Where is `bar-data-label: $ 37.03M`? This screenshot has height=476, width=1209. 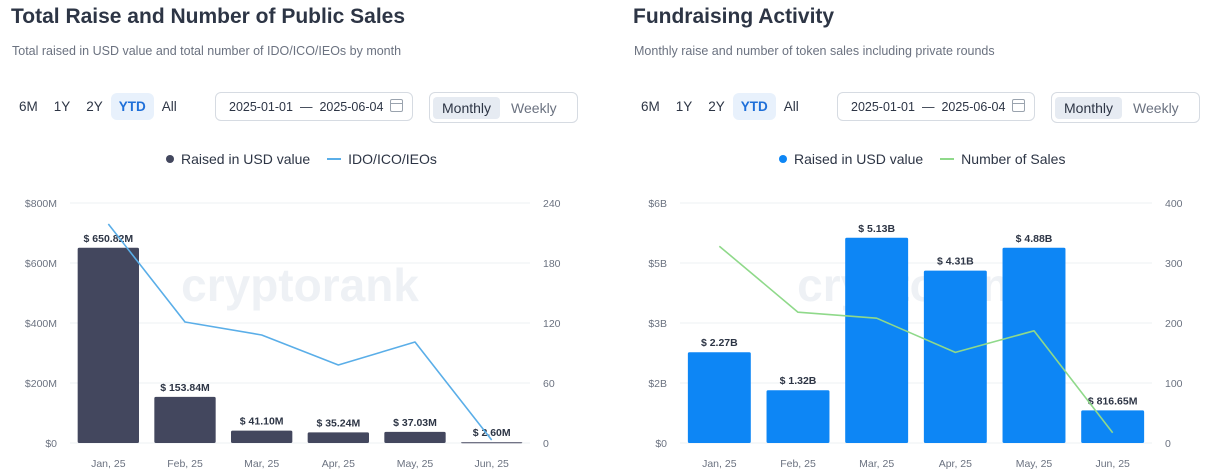
bar-data-label: $ 37.03M is located at coordinates (415, 423).